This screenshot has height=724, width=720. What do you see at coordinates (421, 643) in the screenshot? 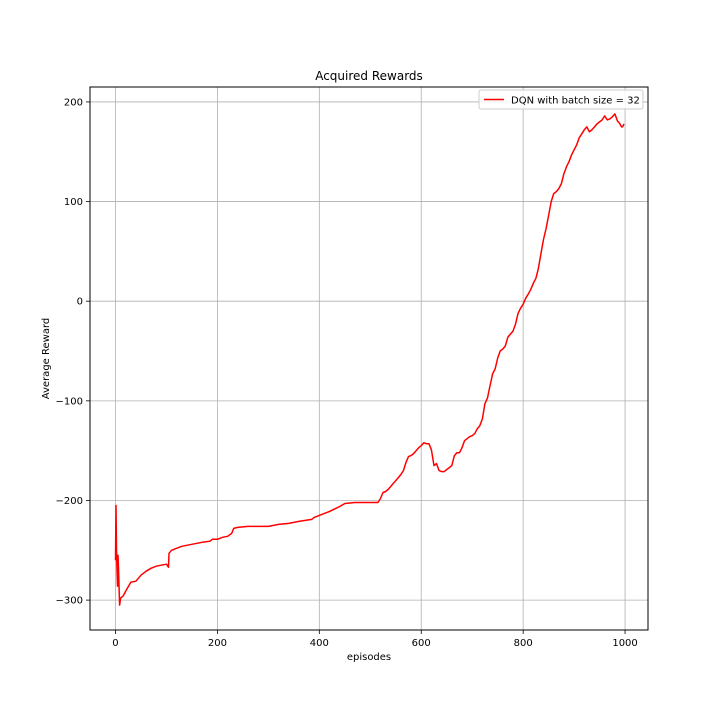
I see `x-tick-label: 600` at bounding box center [421, 643].